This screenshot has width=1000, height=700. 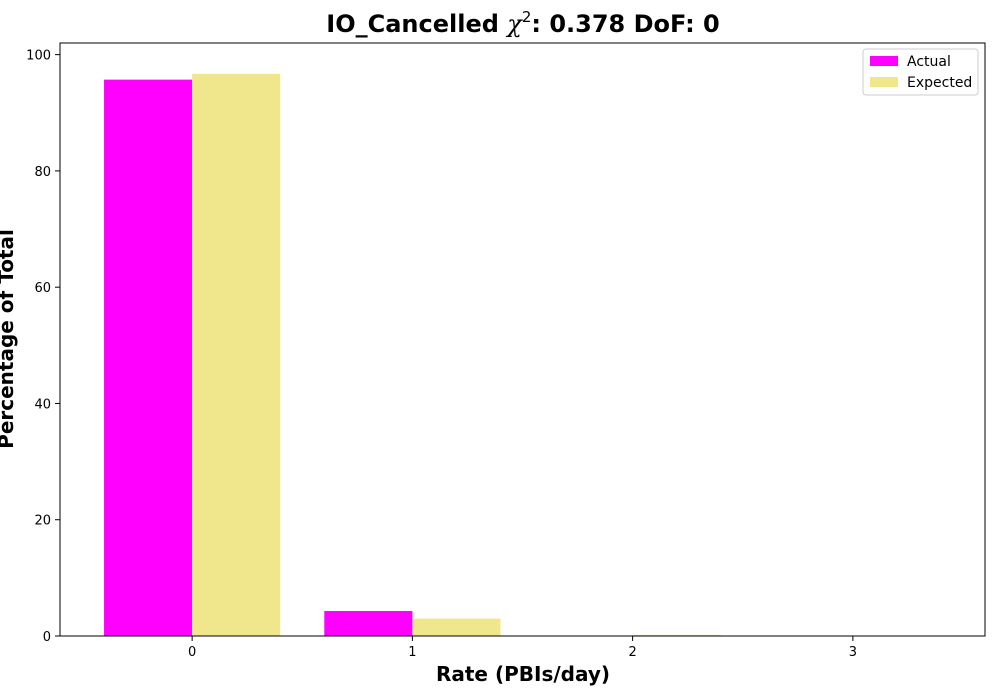 What do you see at coordinates (920, 72) in the screenshot?
I see `legend: Actual Expected` at bounding box center [920, 72].